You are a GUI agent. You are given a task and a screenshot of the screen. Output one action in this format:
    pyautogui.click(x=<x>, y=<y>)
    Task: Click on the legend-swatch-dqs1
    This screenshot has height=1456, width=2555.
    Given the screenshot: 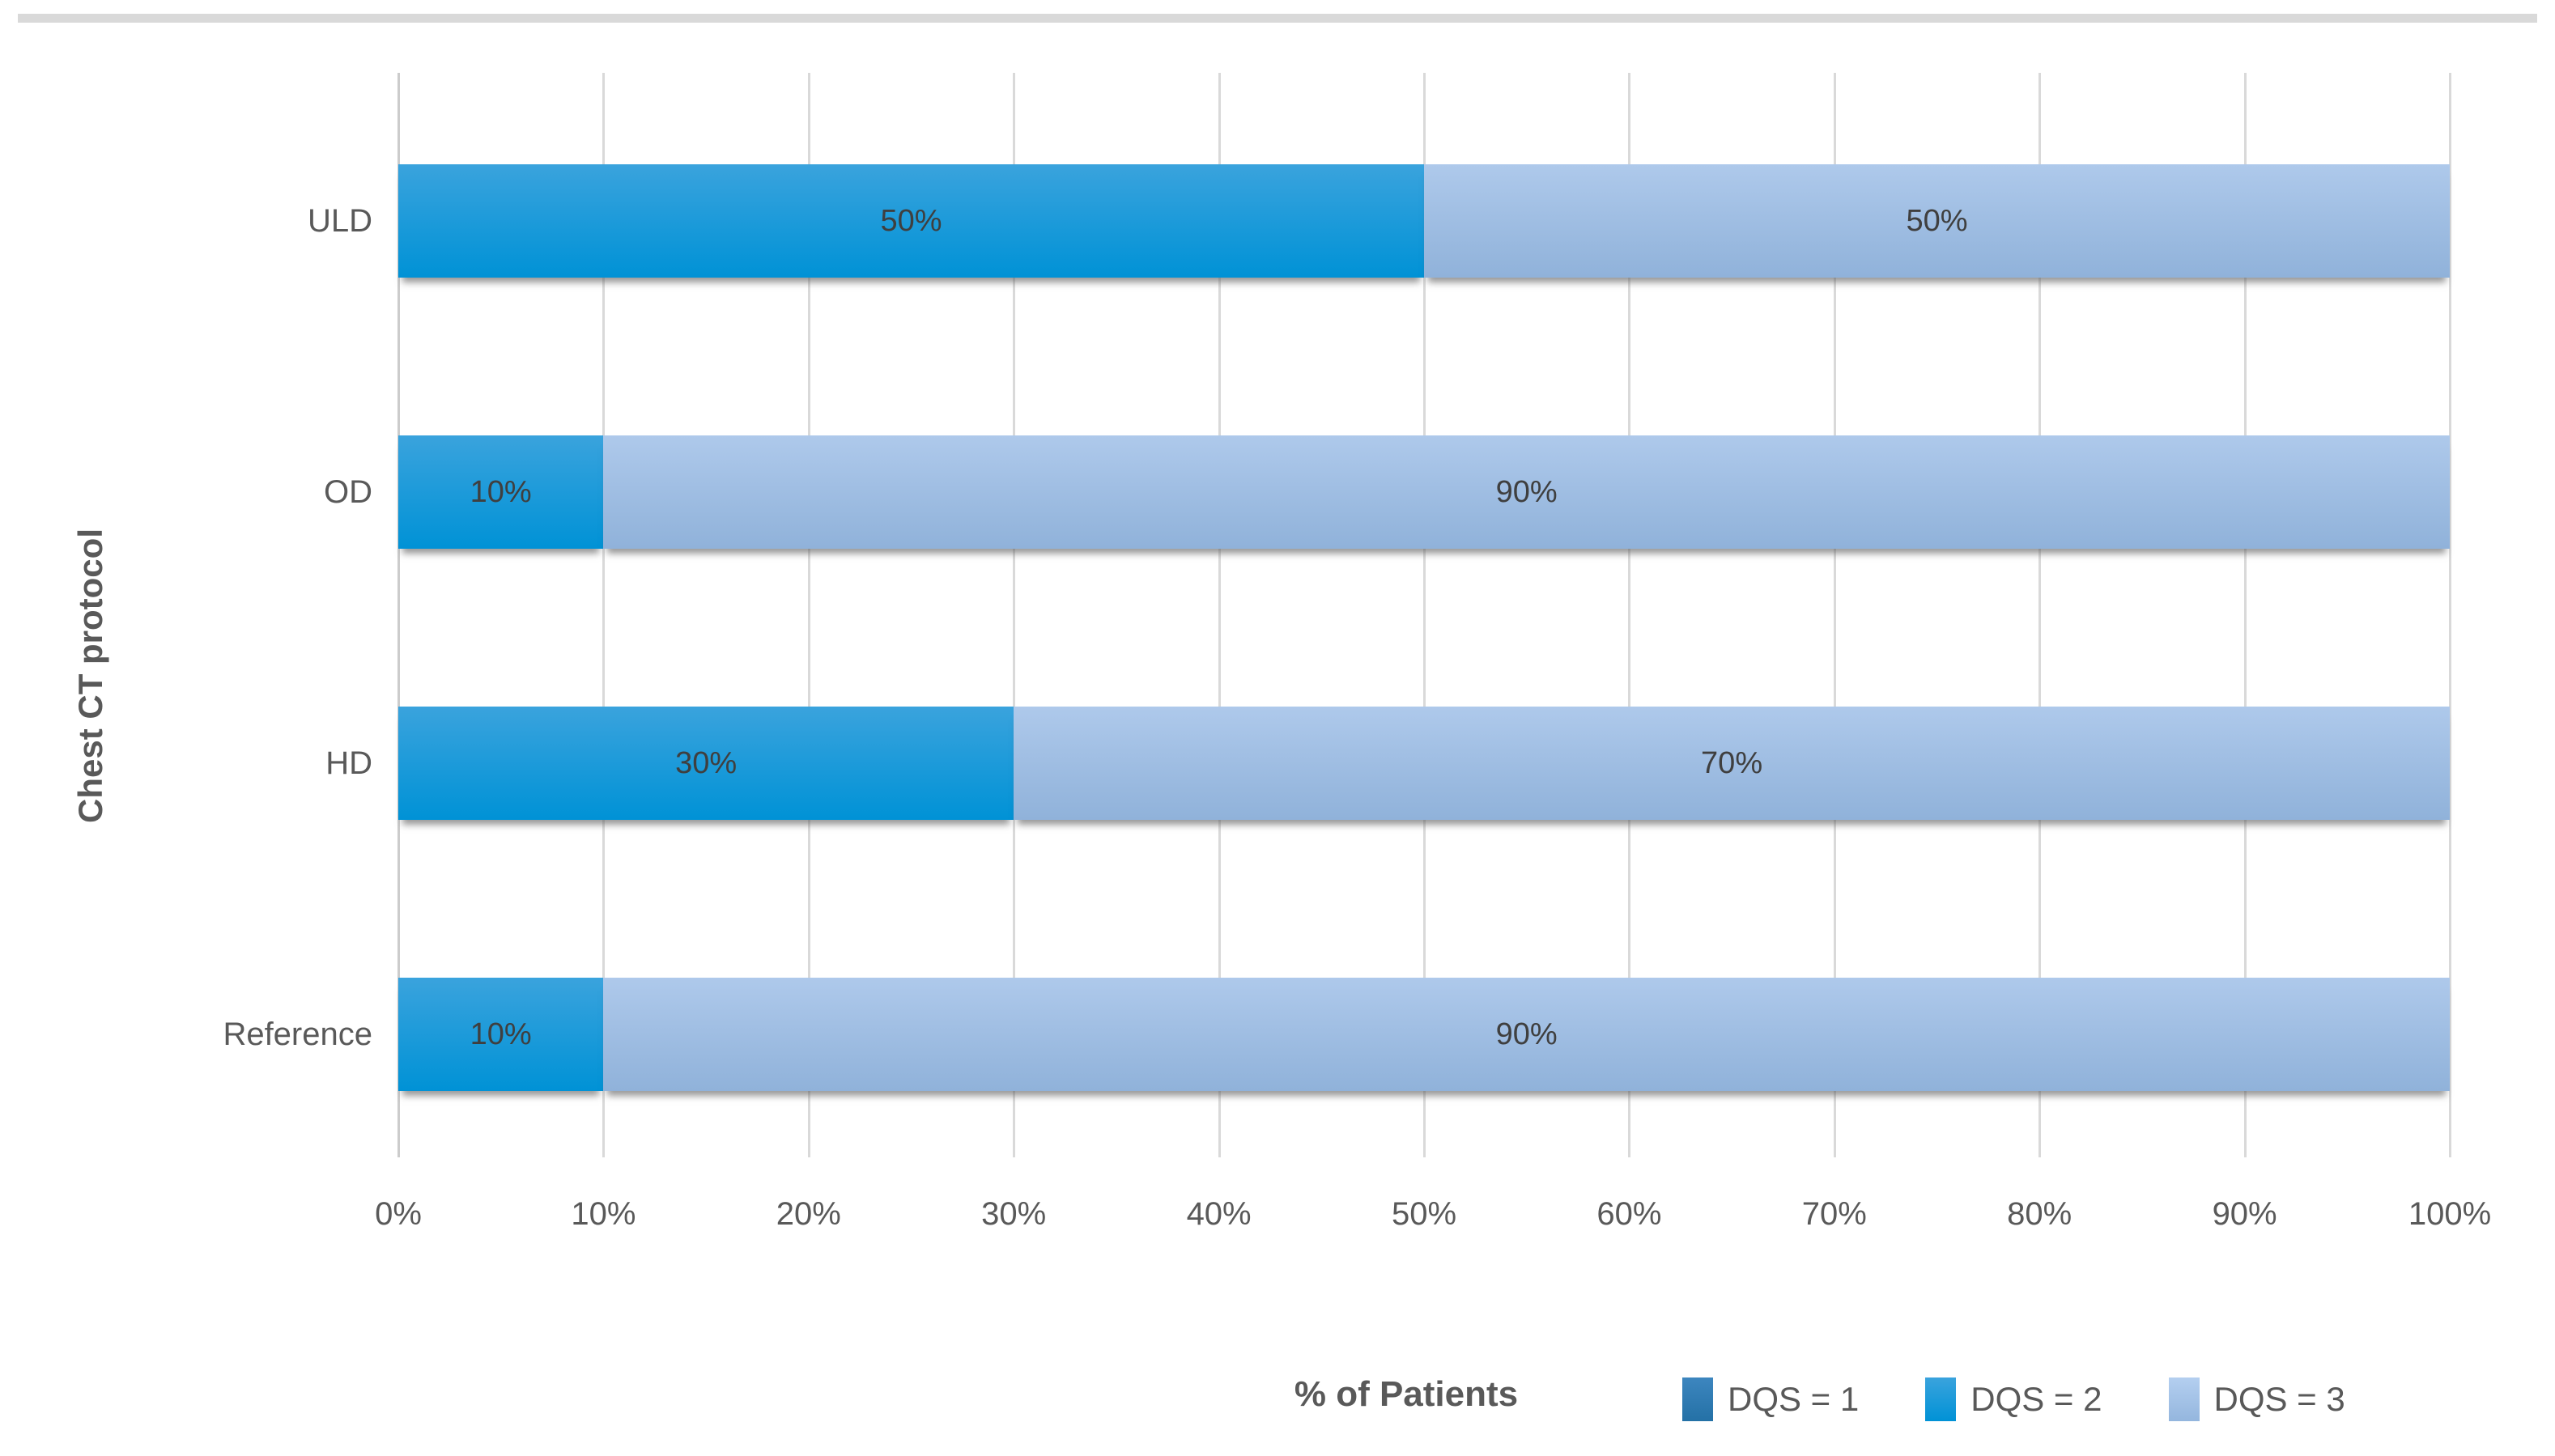 What is the action you would take?
    pyautogui.click(x=1698, y=1399)
    